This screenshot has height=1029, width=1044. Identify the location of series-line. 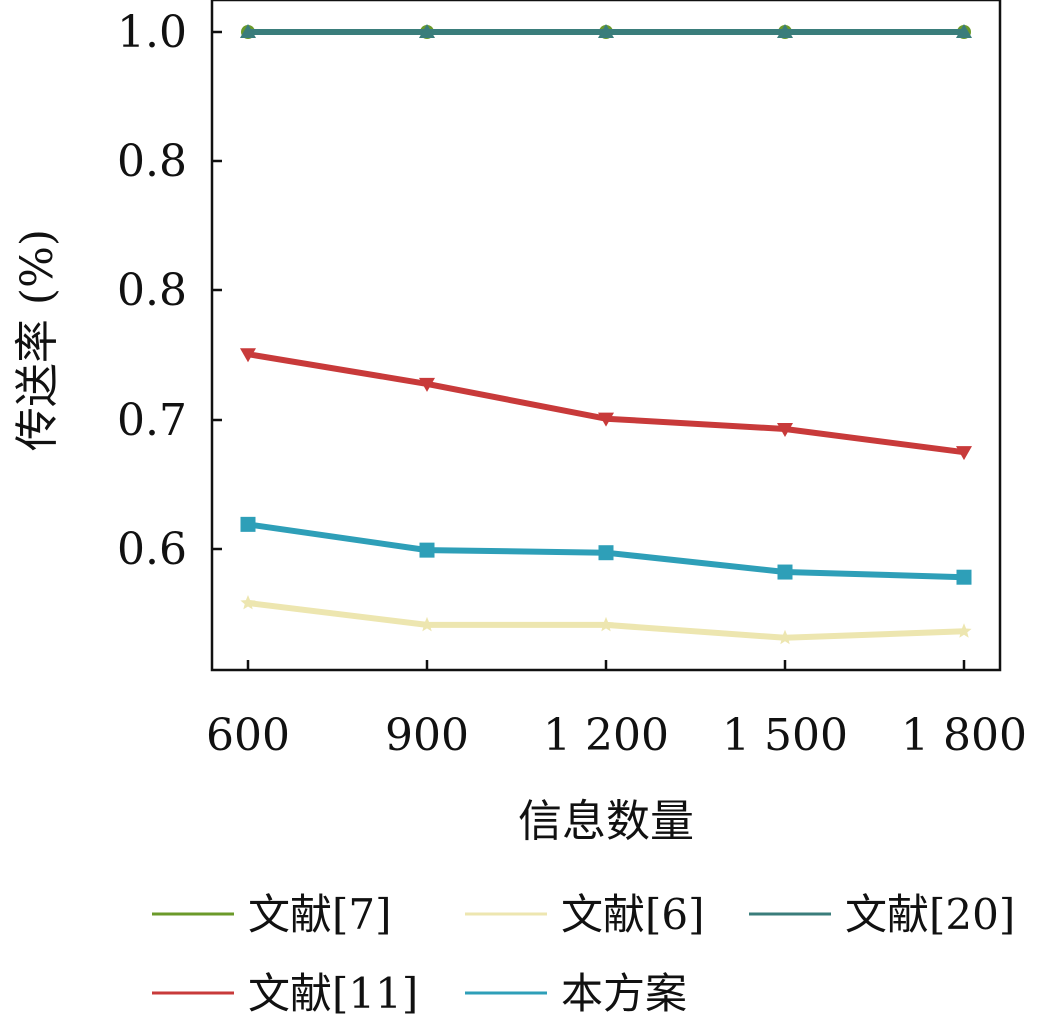
(606, 403).